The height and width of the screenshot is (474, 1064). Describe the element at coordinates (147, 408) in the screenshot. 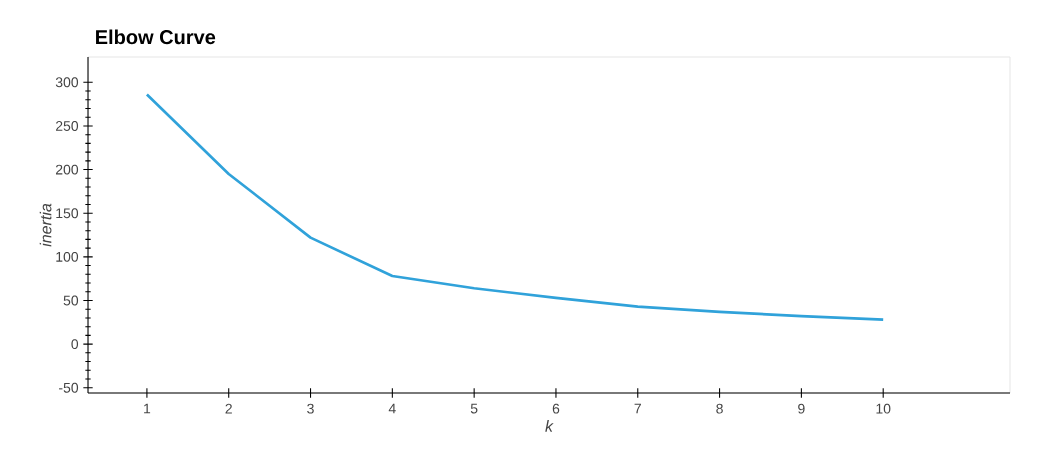

I see `x-tick-label: 1` at that location.